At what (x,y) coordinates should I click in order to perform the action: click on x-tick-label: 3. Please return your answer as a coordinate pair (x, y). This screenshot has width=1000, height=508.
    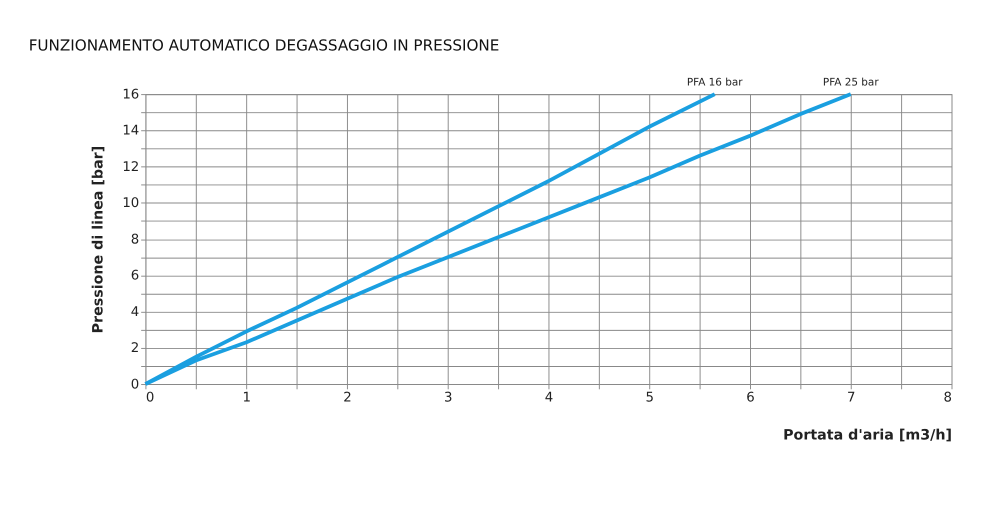
    Looking at the image, I should click on (448, 398).